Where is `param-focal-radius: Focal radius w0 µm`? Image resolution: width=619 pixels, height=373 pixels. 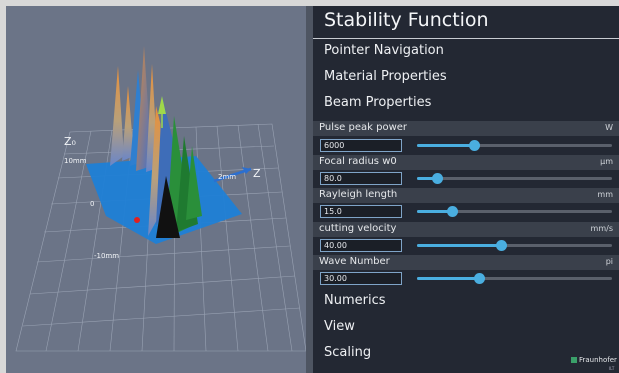
param-focal-radius: Focal radius w0 µm is located at coordinates (466, 162).